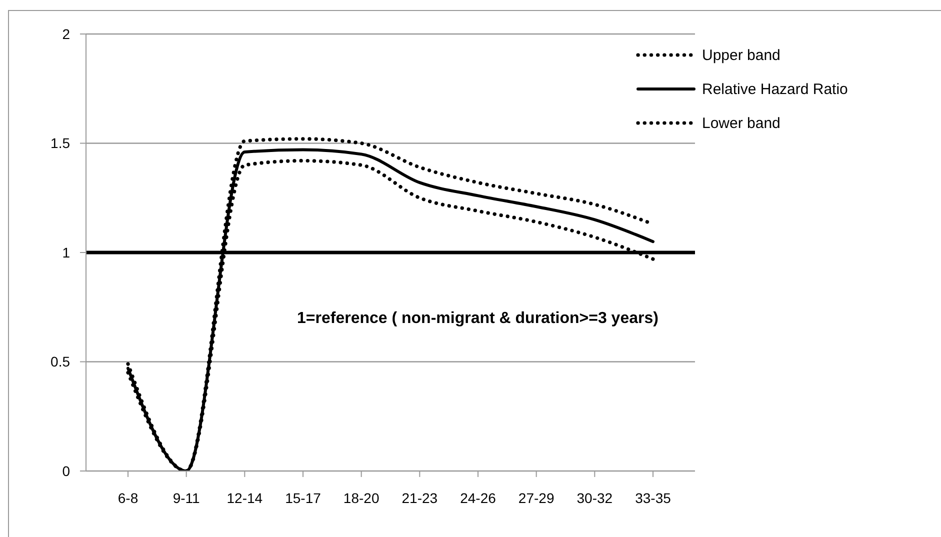 This screenshot has width=941, height=537. What do you see at coordinates (60, 362) in the screenshot?
I see `y-tick-label: 0.5` at bounding box center [60, 362].